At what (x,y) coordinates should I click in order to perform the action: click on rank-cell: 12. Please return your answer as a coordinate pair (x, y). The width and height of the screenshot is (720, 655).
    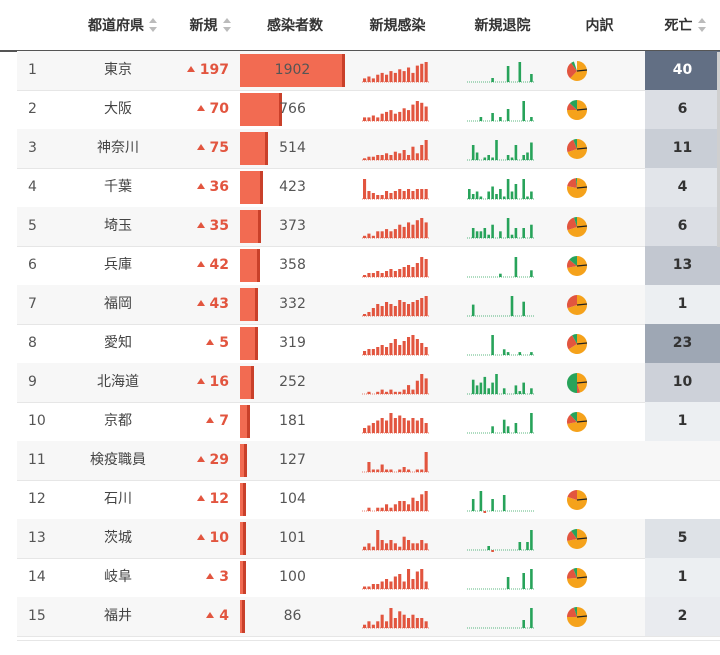
    Looking at the image, I should click on (37, 499).